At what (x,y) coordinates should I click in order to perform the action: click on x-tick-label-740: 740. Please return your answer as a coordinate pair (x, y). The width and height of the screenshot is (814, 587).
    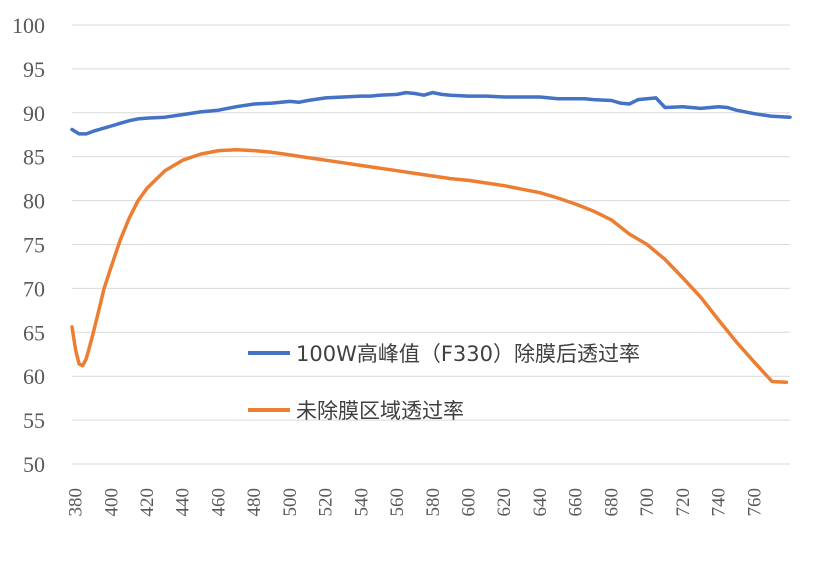
    Looking at the image, I should click on (719, 502).